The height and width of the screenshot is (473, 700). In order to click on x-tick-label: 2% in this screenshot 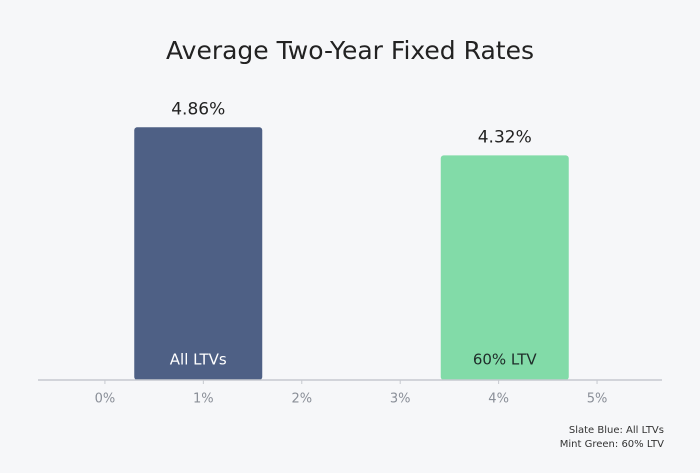, I will do `click(301, 399)`.